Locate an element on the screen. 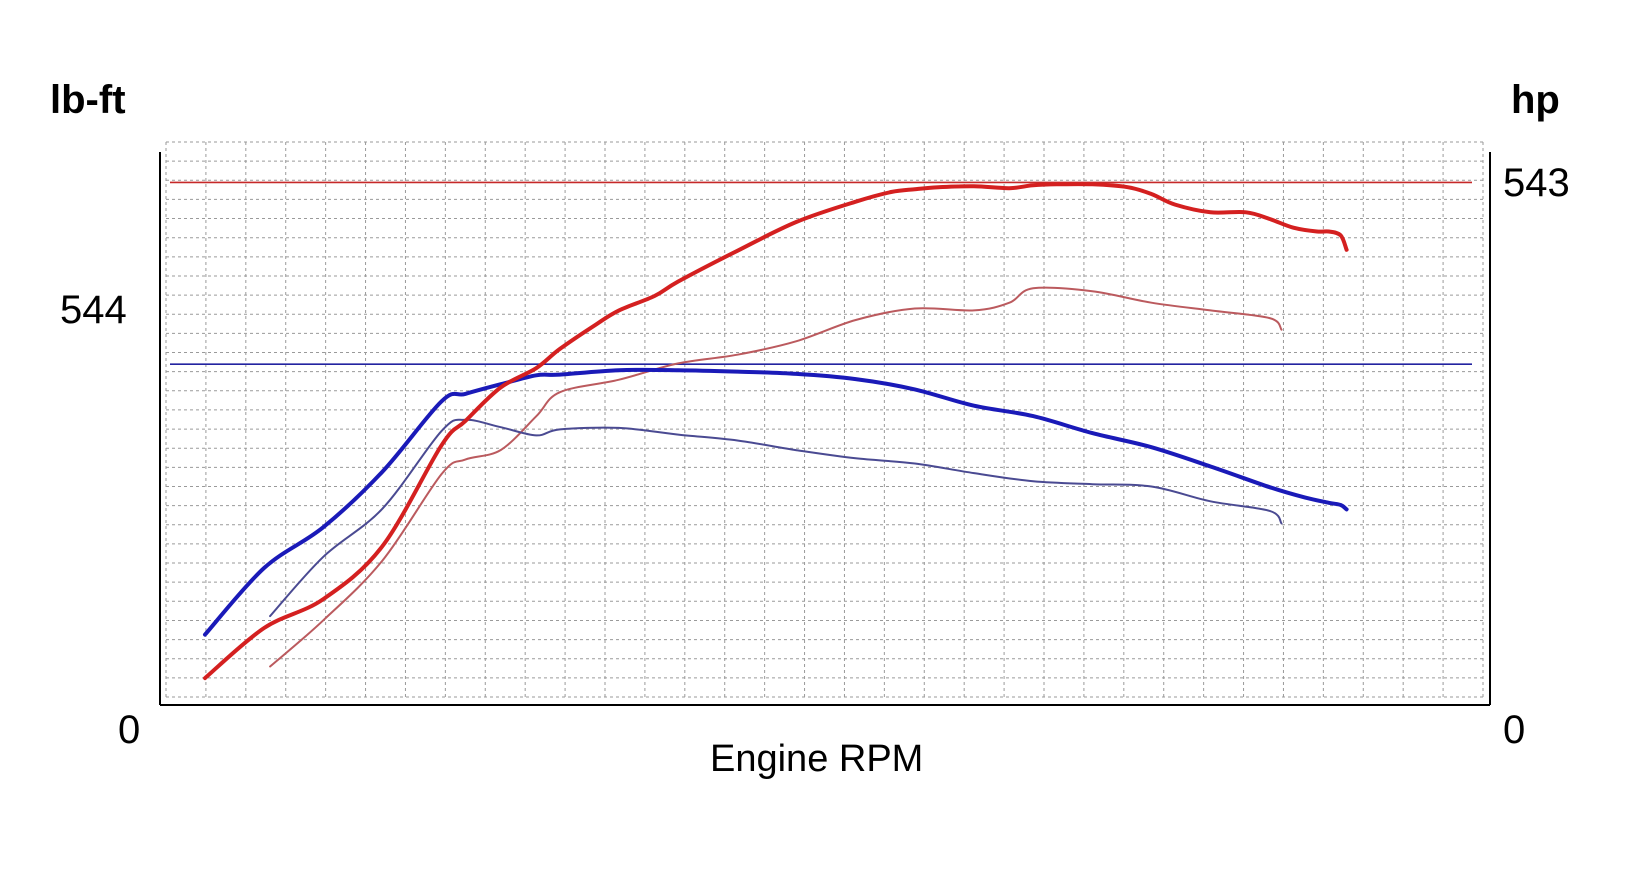  left-axis-unit: lb-ft is located at coordinates (88, 100).